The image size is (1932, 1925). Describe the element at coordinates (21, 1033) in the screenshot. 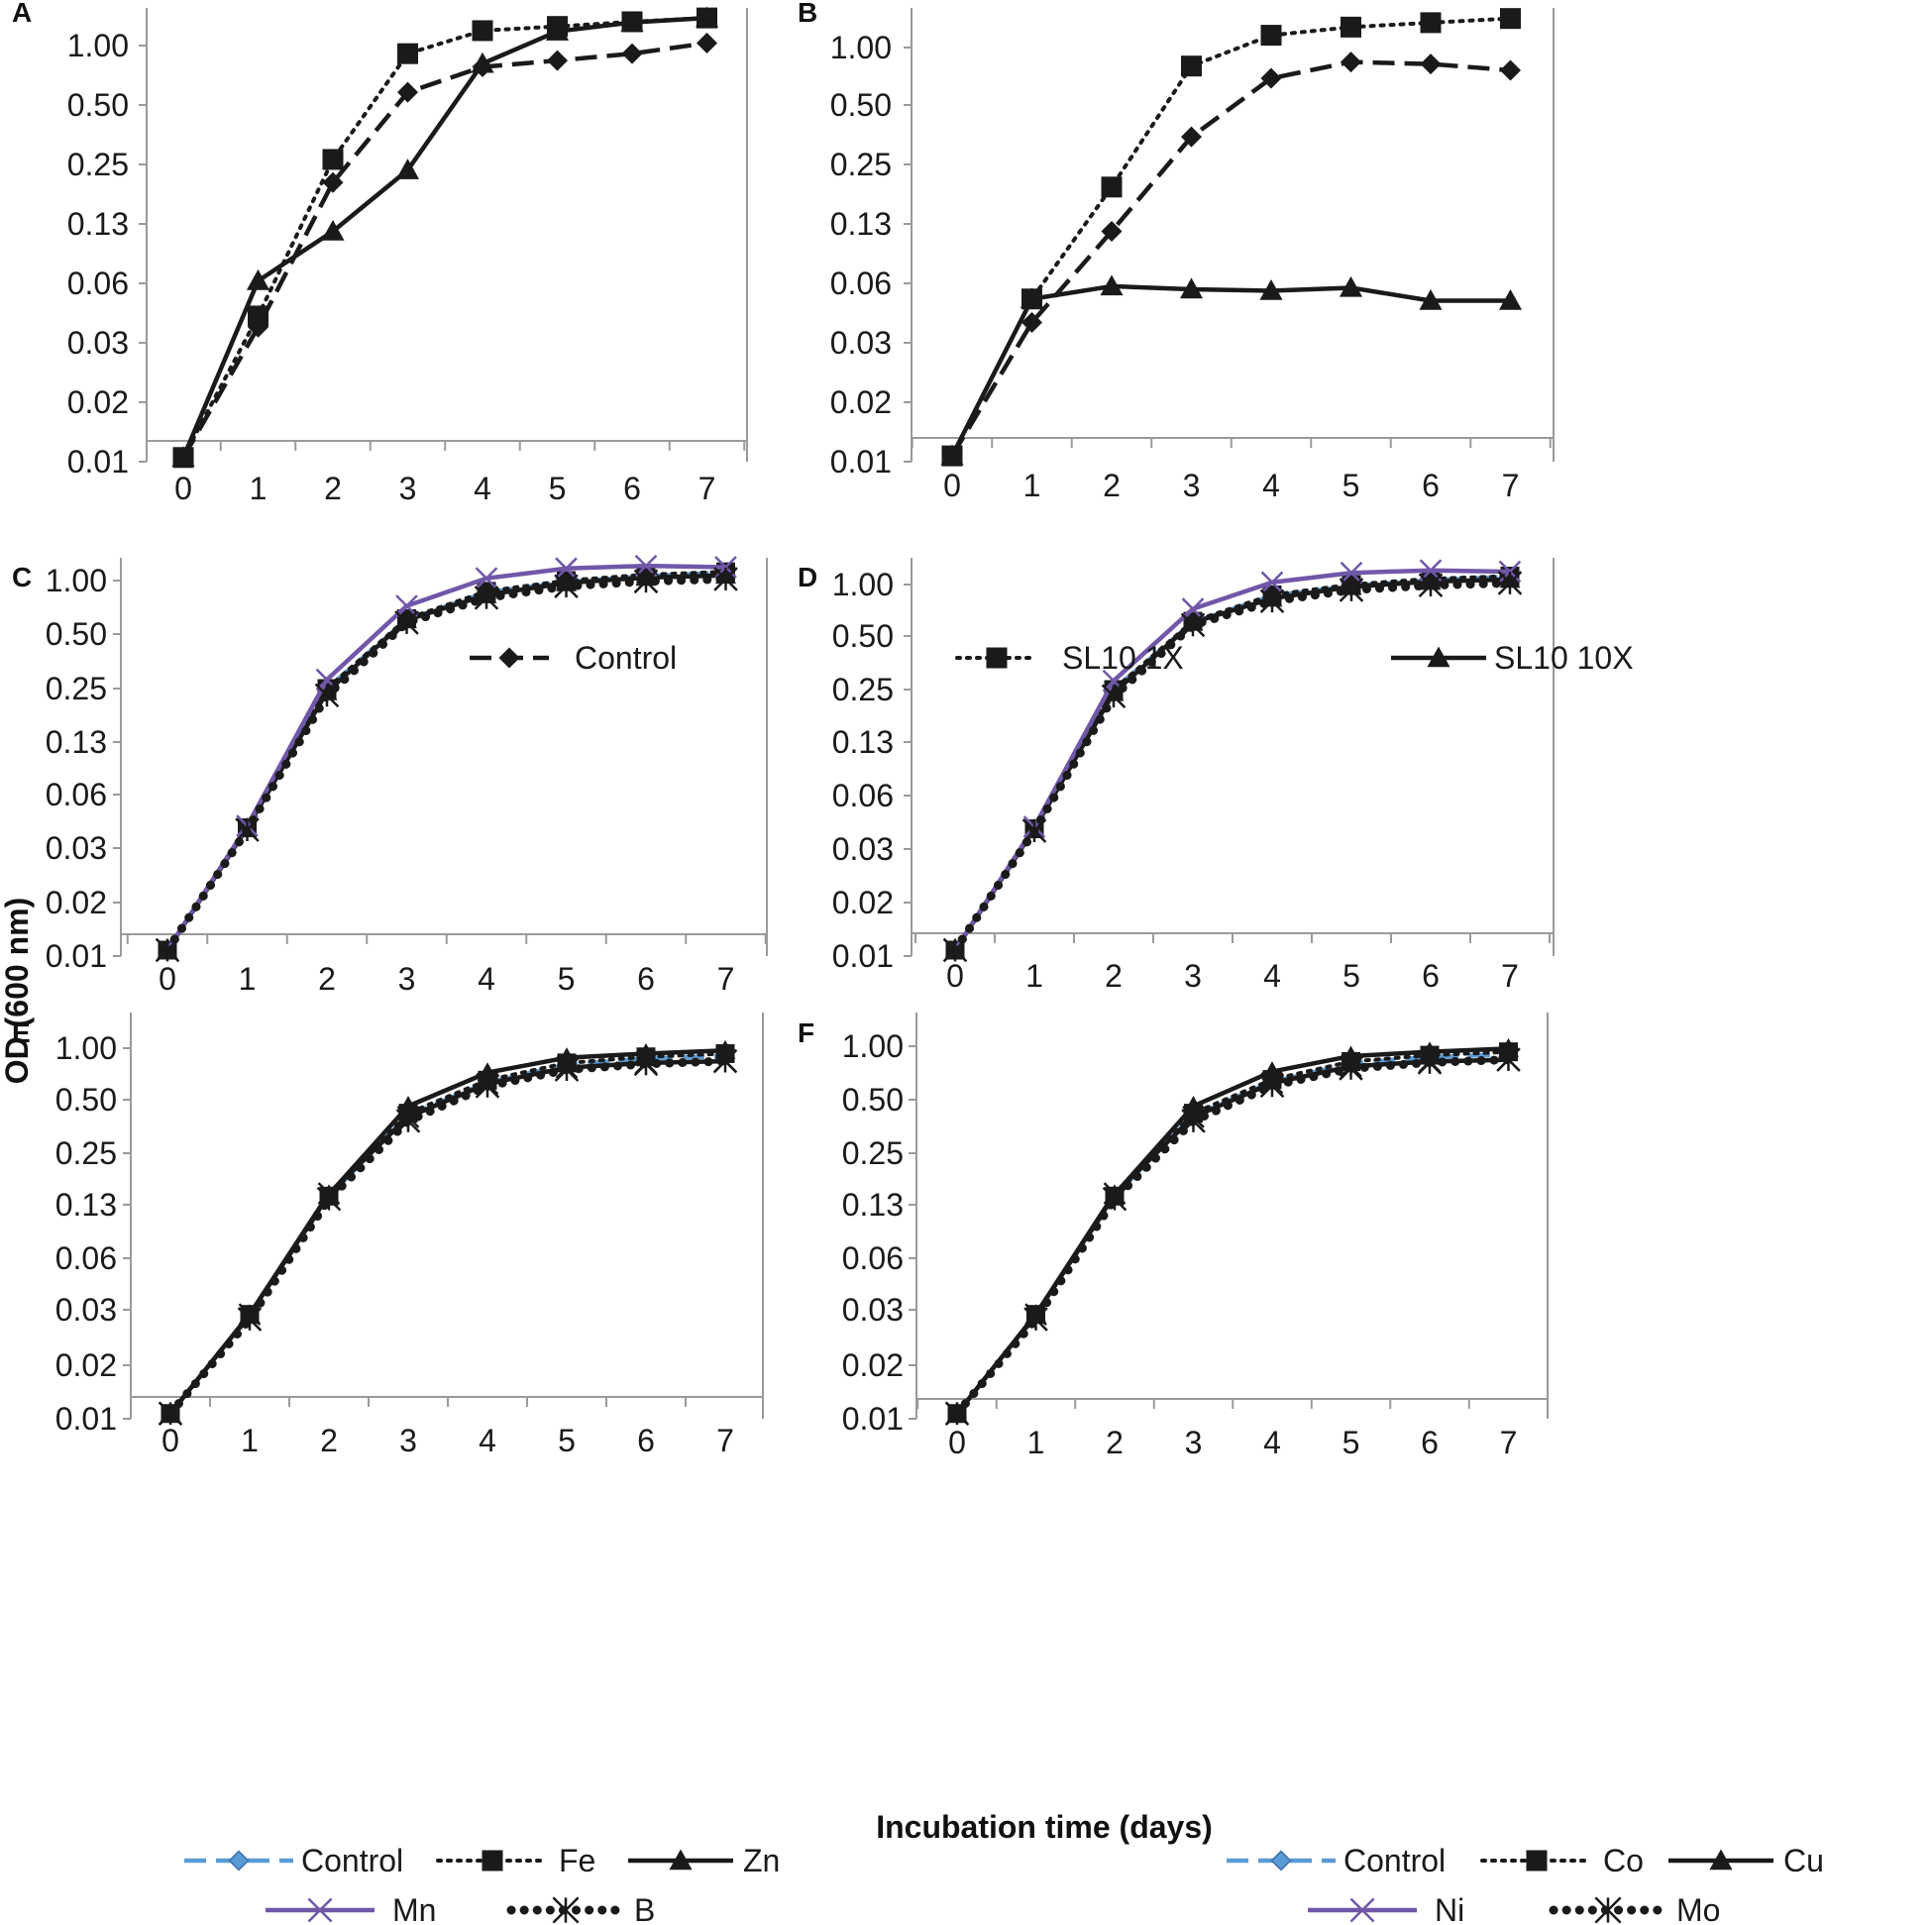

I see `panel-letter: E` at that location.